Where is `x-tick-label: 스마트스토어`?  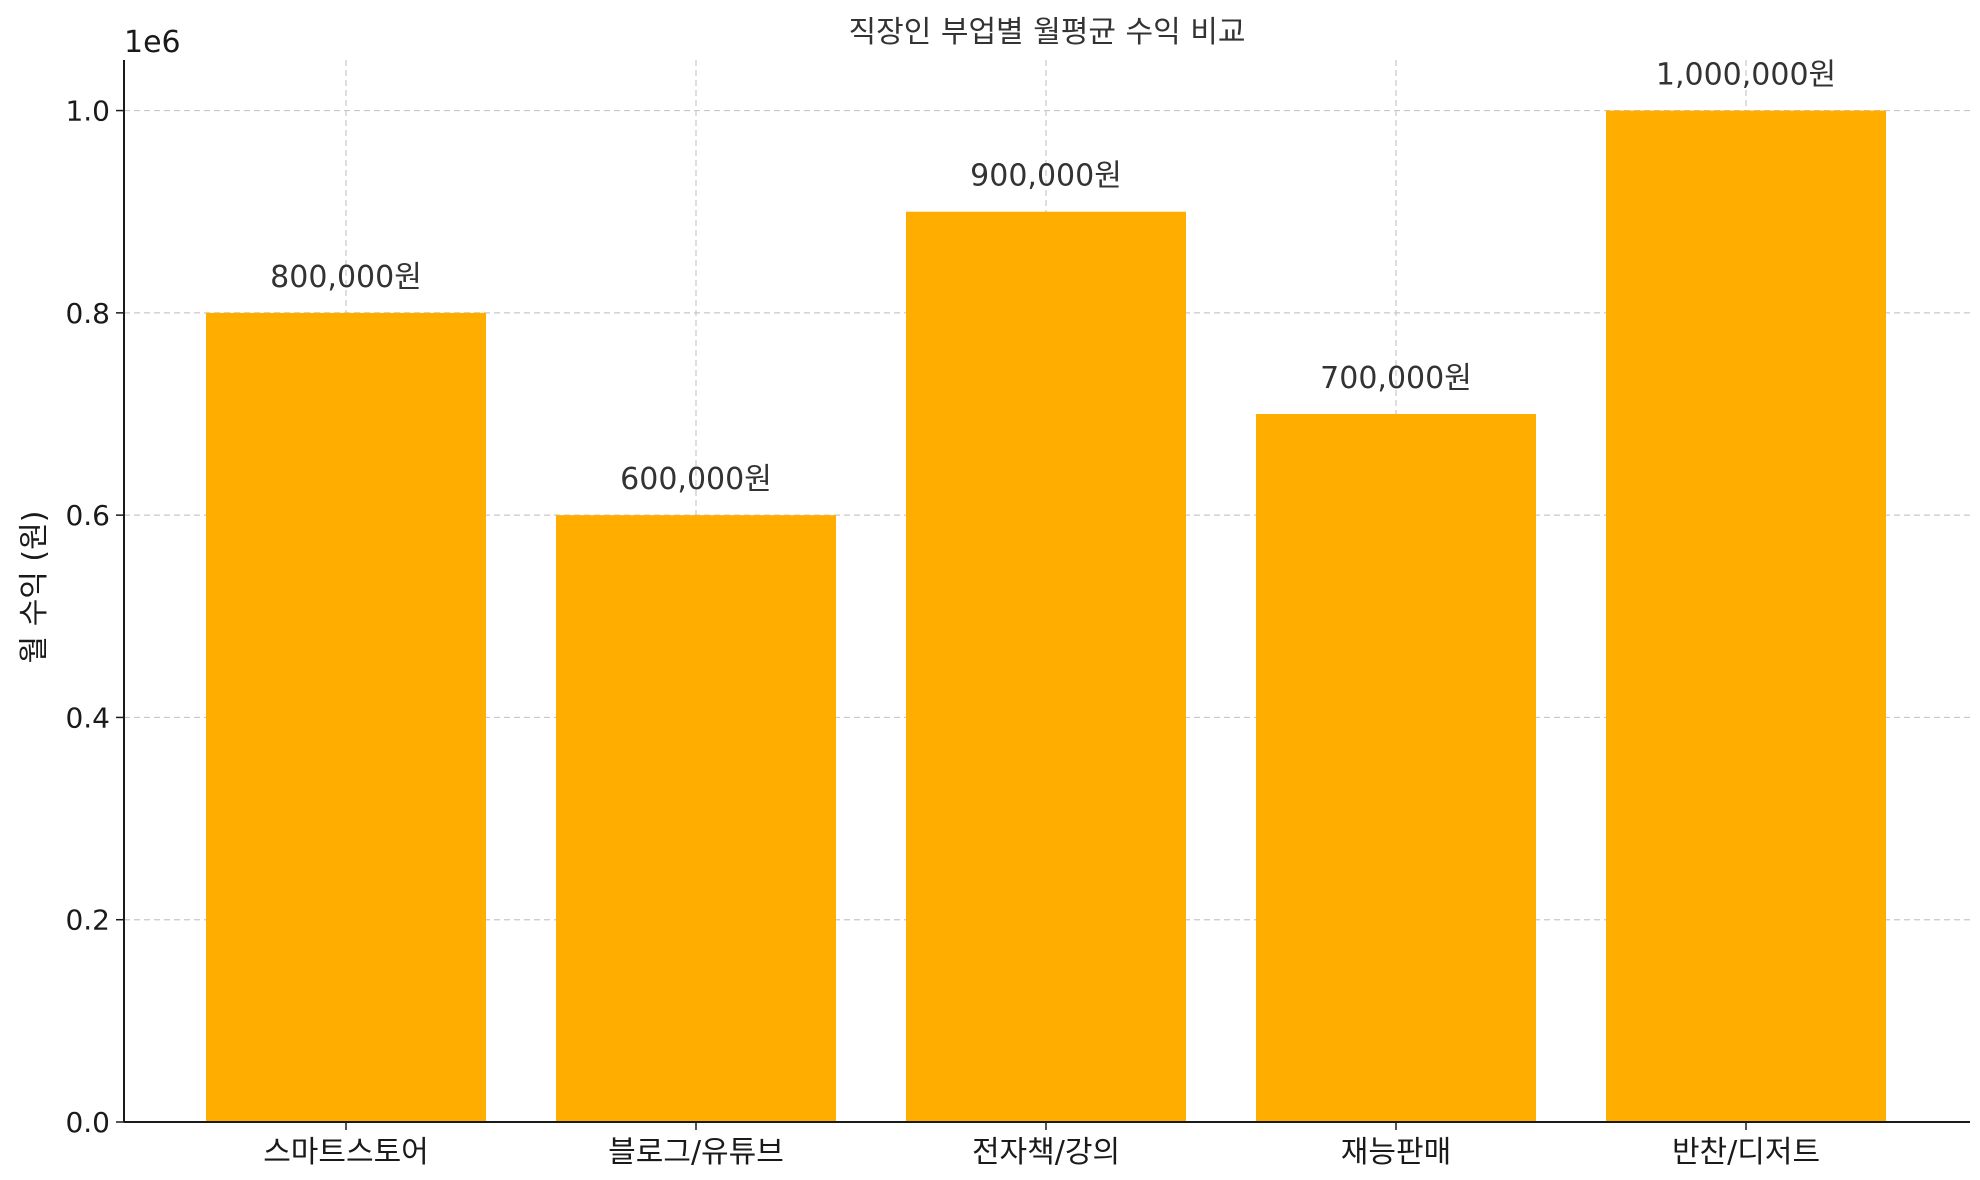
x-tick-label: 스마트스토어 is located at coordinates (346, 1152).